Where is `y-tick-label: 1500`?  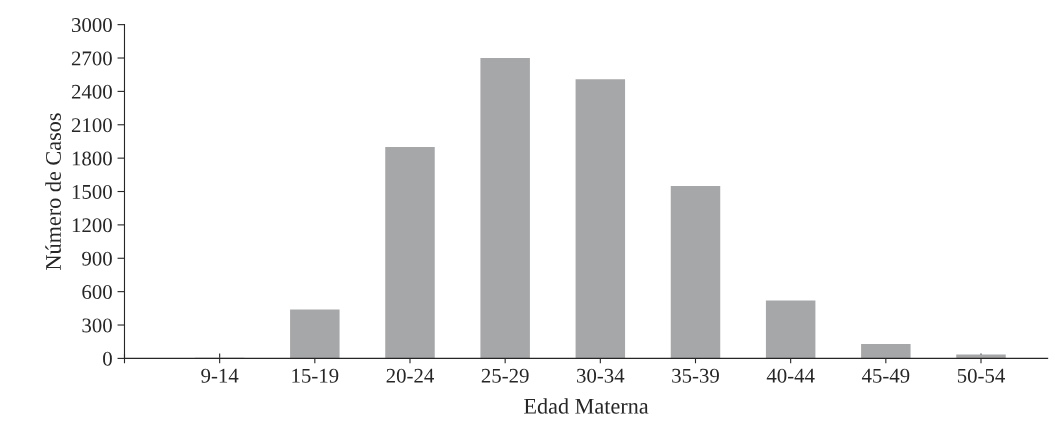
y-tick-label: 1500 is located at coordinates (92, 191).